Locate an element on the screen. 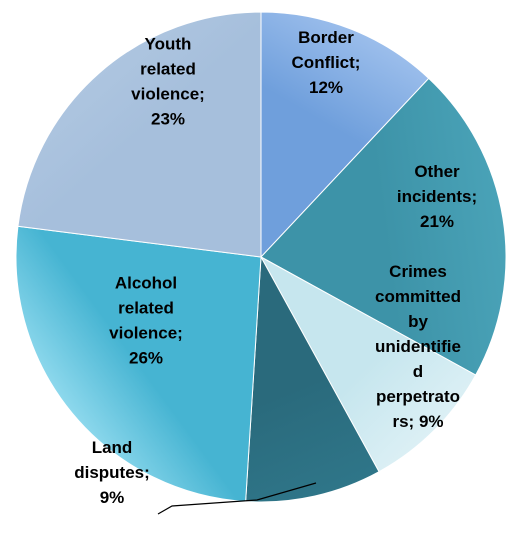 Image resolution: width=508 pixels, height=549 pixels. leader-line-land-disputes is located at coordinates (237, 498).